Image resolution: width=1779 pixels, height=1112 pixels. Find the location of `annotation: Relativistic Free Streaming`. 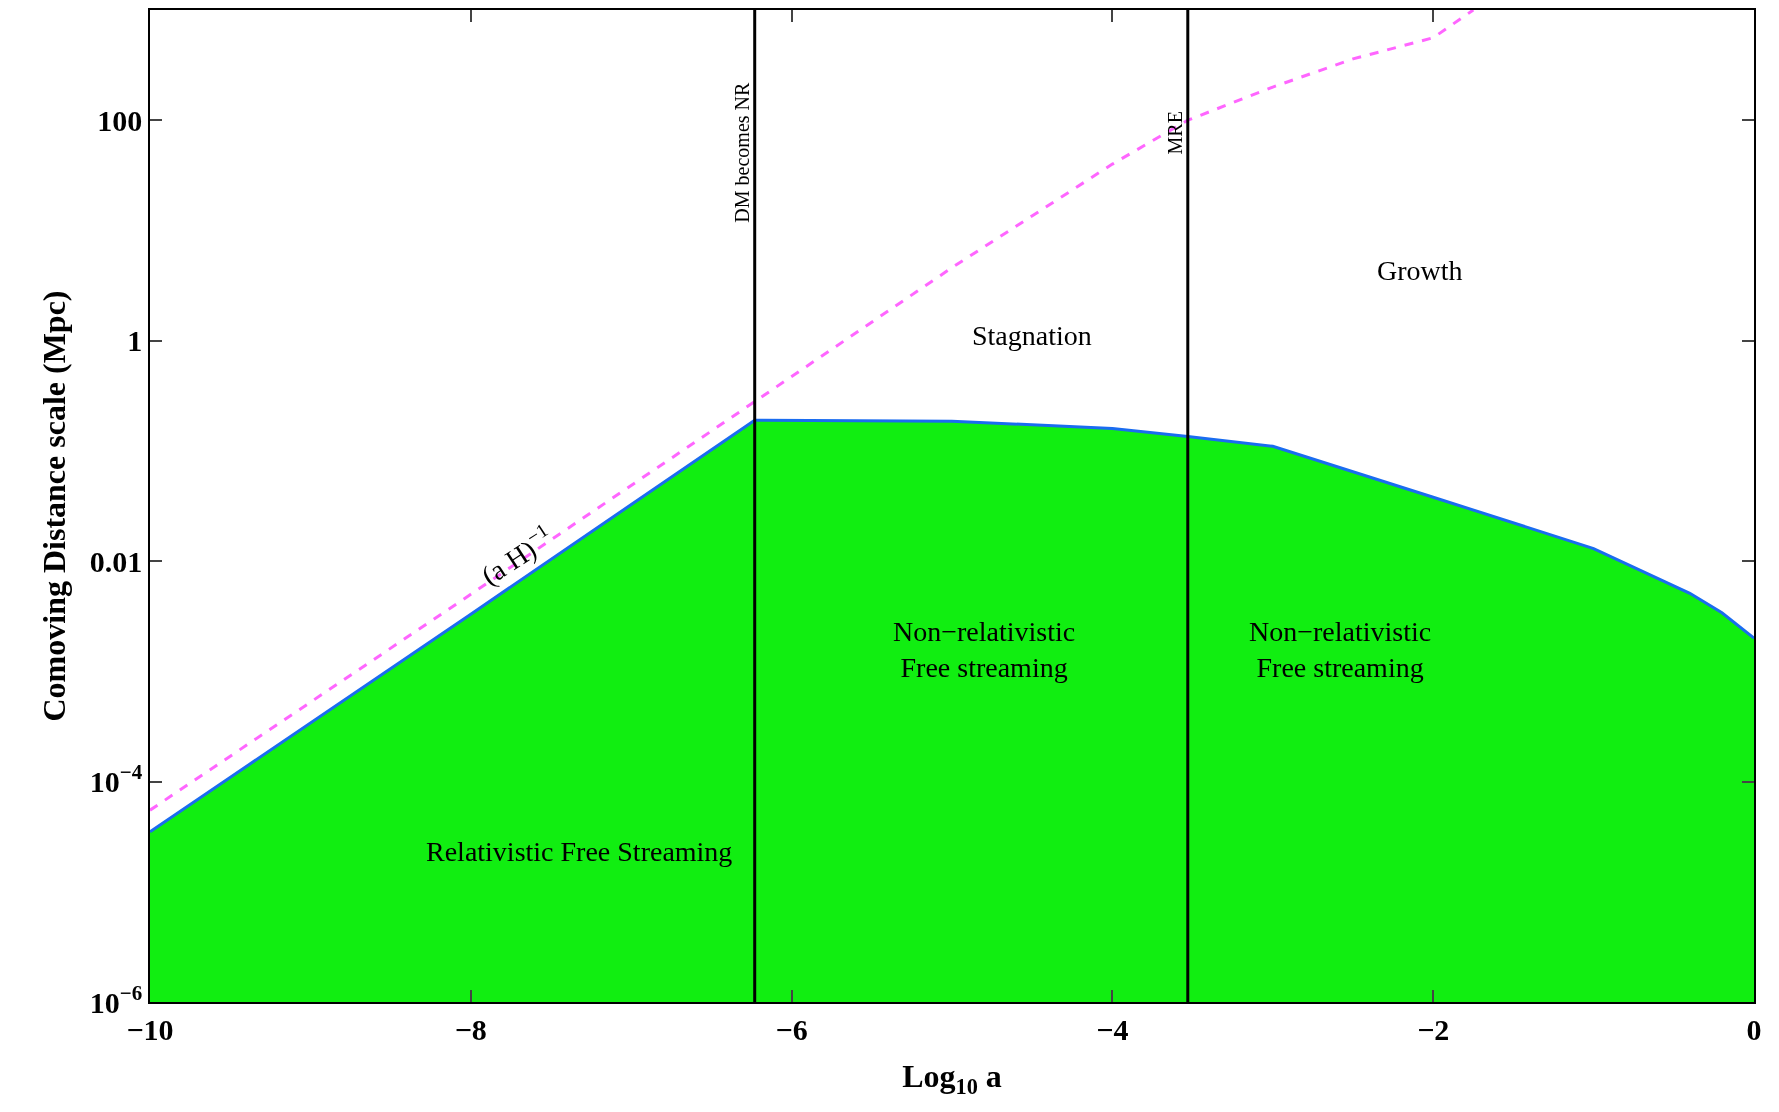

annotation: Relativistic Free Streaming is located at coordinates (579, 851).